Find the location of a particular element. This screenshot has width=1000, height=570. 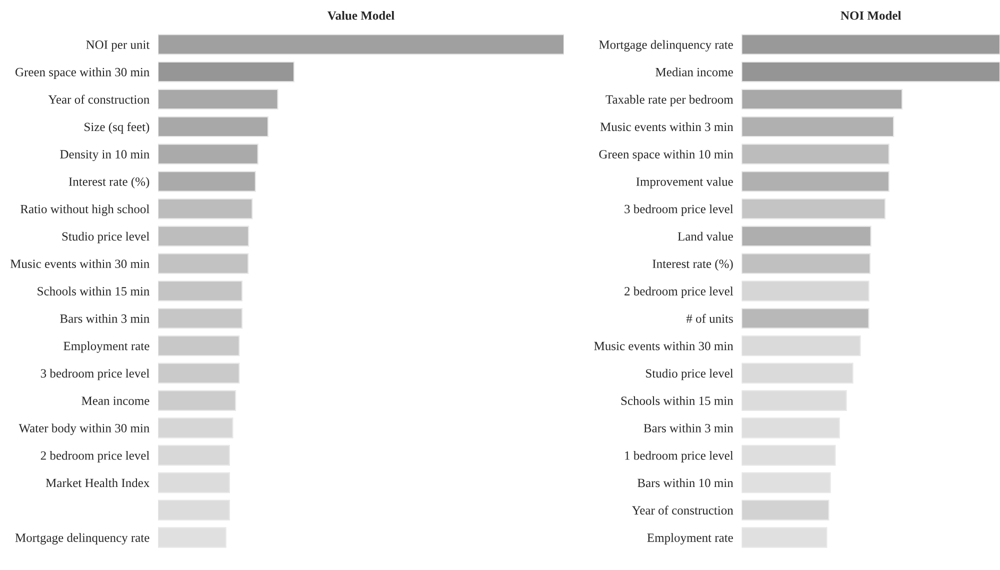

chart-title: NOI Model is located at coordinates (871, 15).